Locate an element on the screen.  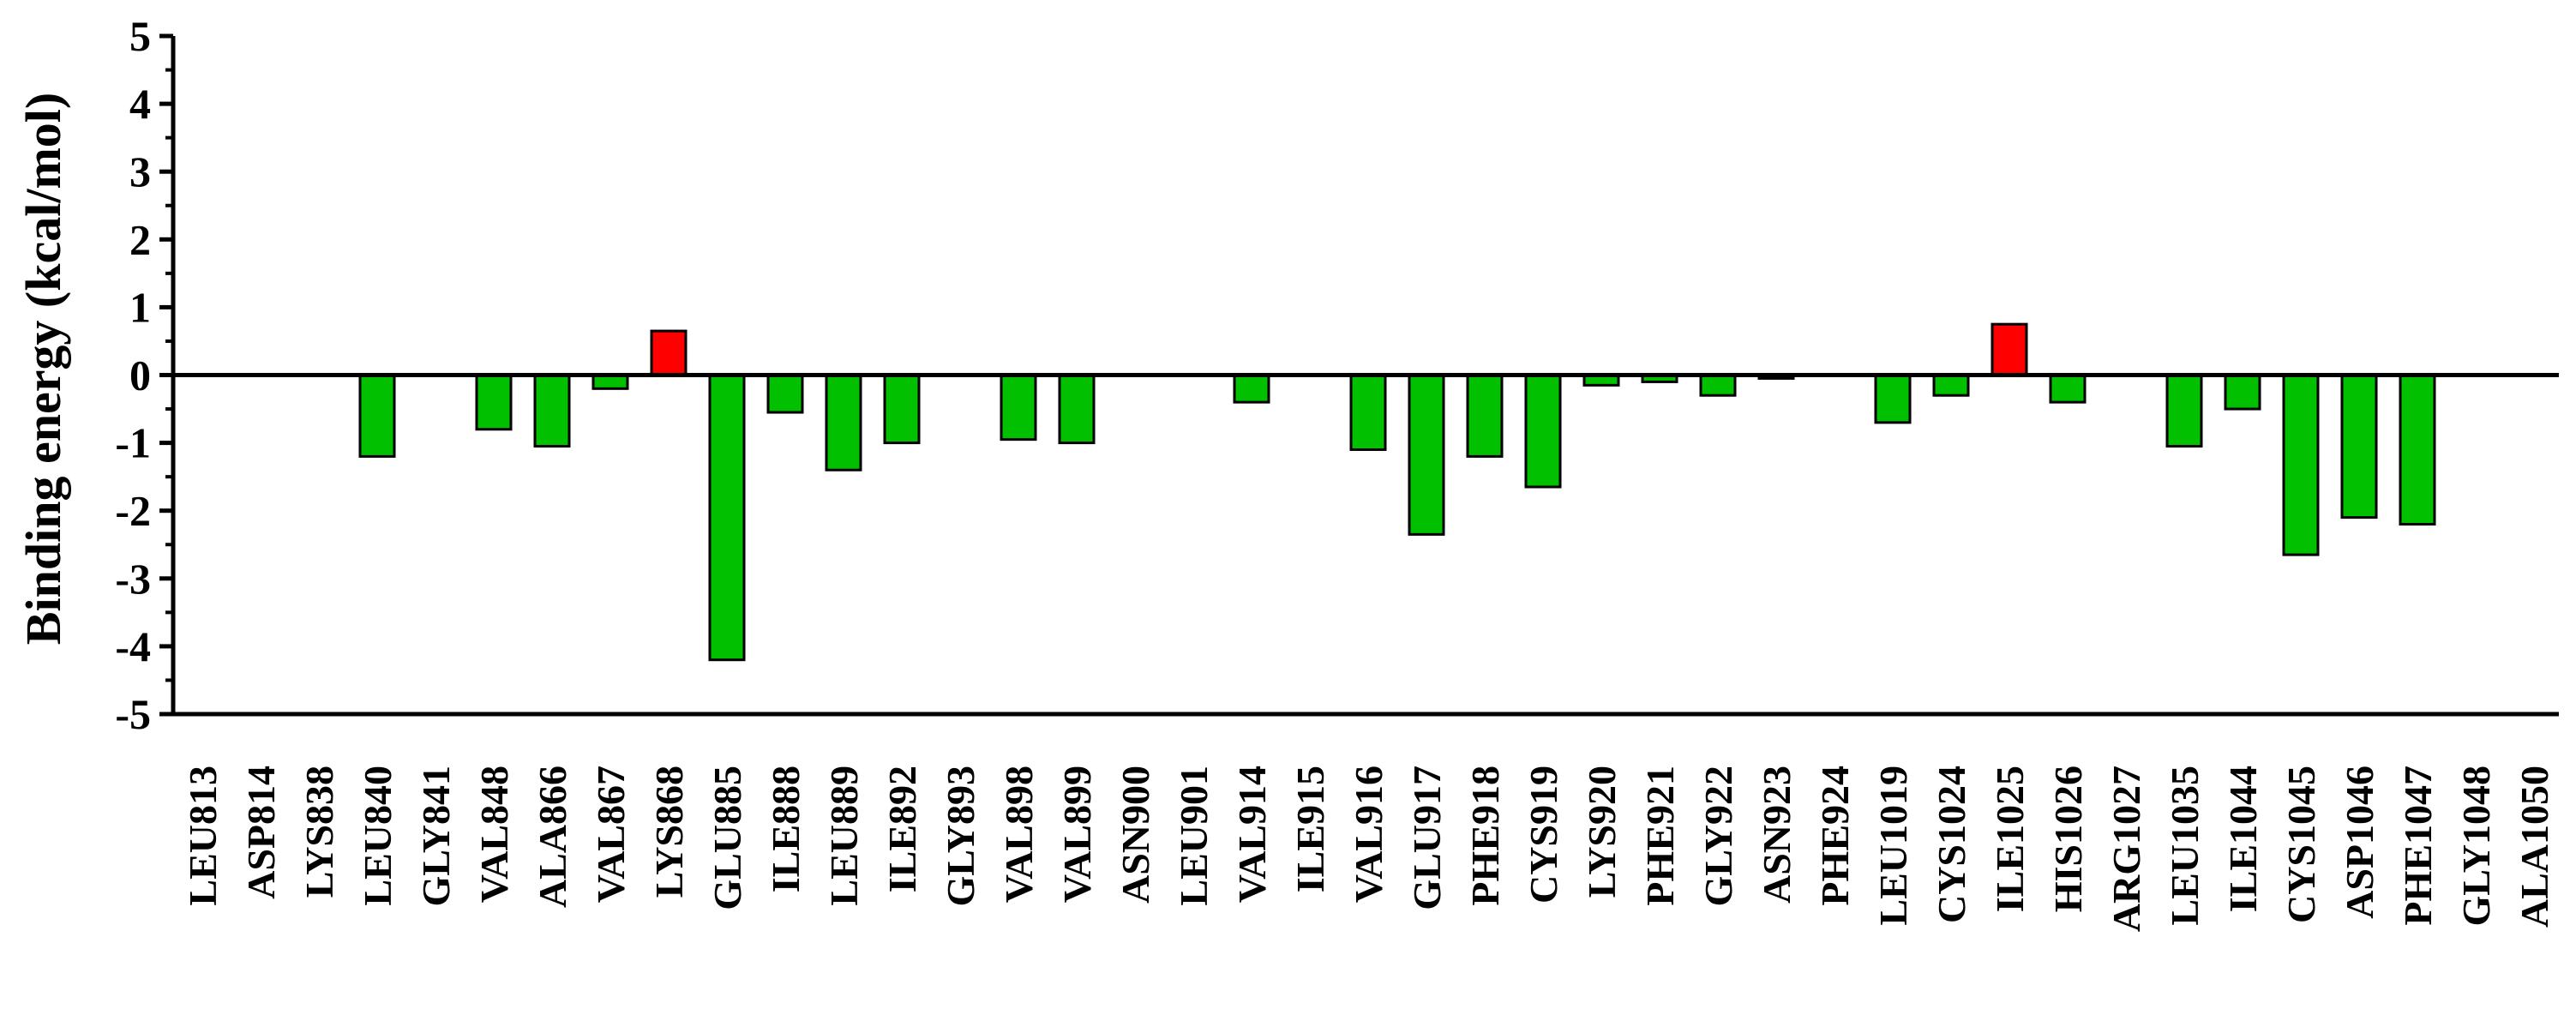
x-category-label: LEU813 is located at coordinates (203, 836).